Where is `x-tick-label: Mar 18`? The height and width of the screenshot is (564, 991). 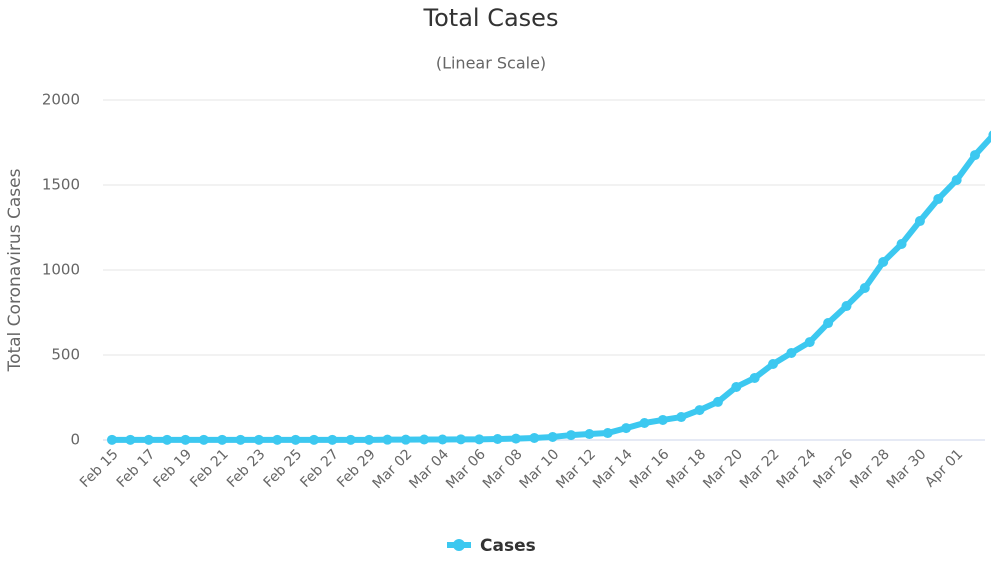 x-tick-label: Mar 18 is located at coordinates (686, 469).